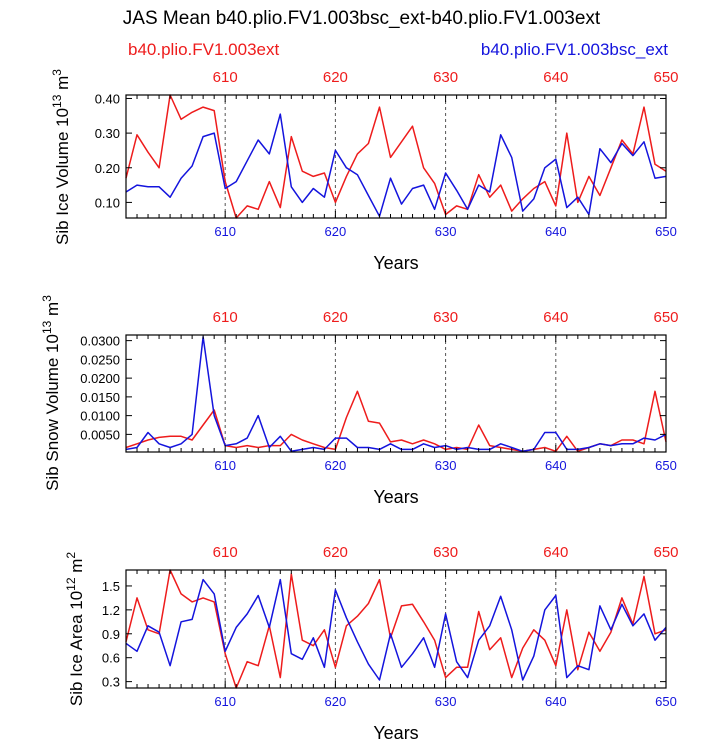 This screenshot has width=723, height=748. What do you see at coordinates (111, 586) in the screenshot?
I see `y-tick-label: 1.5` at bounding box center [111, 586].